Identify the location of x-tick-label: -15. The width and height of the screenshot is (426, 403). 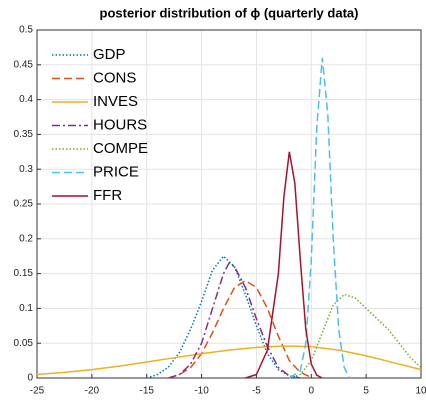
(146, 391).